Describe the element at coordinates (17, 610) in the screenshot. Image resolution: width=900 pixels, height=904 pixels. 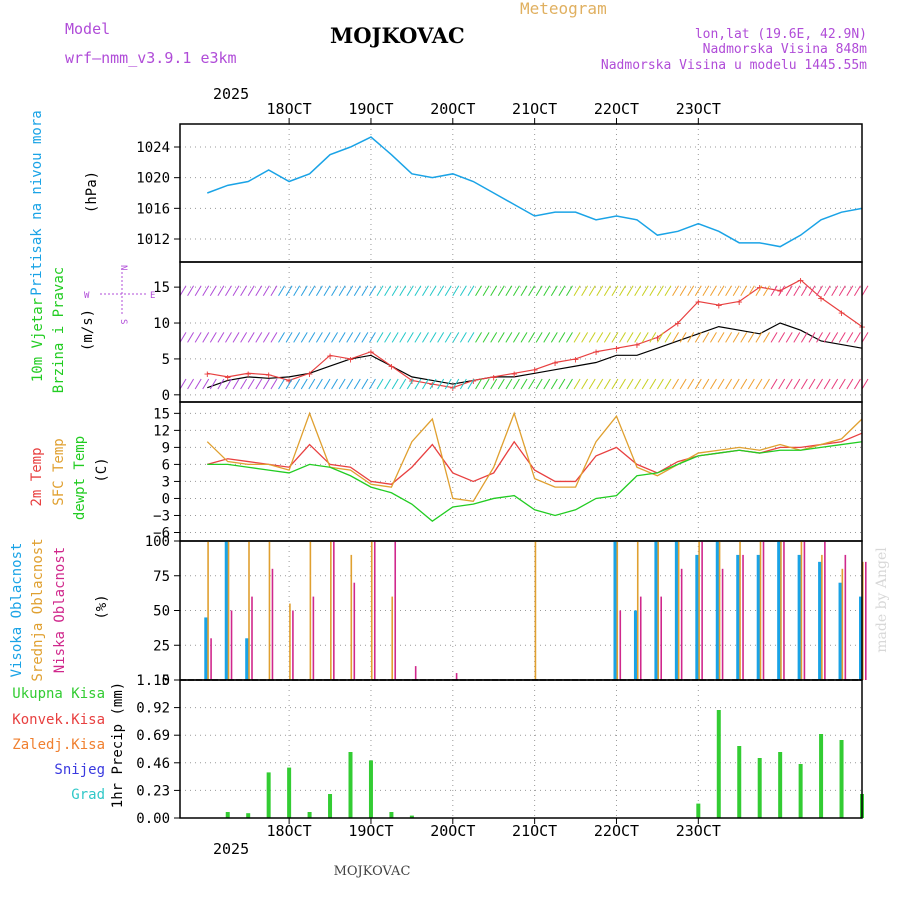
I see `high-cloud-title: Visoka Oblacnost` at that location.